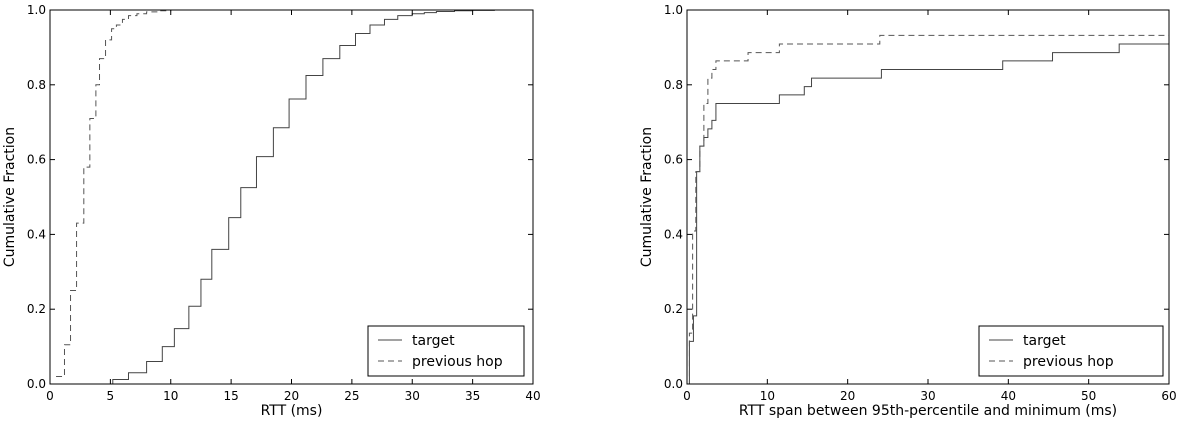 Image resolution: width=1185 pixels, height=427 pixels. What do you see at coordinates (1168, 396) in the screenshot?
I see `x-tick-label: 60` at bounding box center [1168, 396].